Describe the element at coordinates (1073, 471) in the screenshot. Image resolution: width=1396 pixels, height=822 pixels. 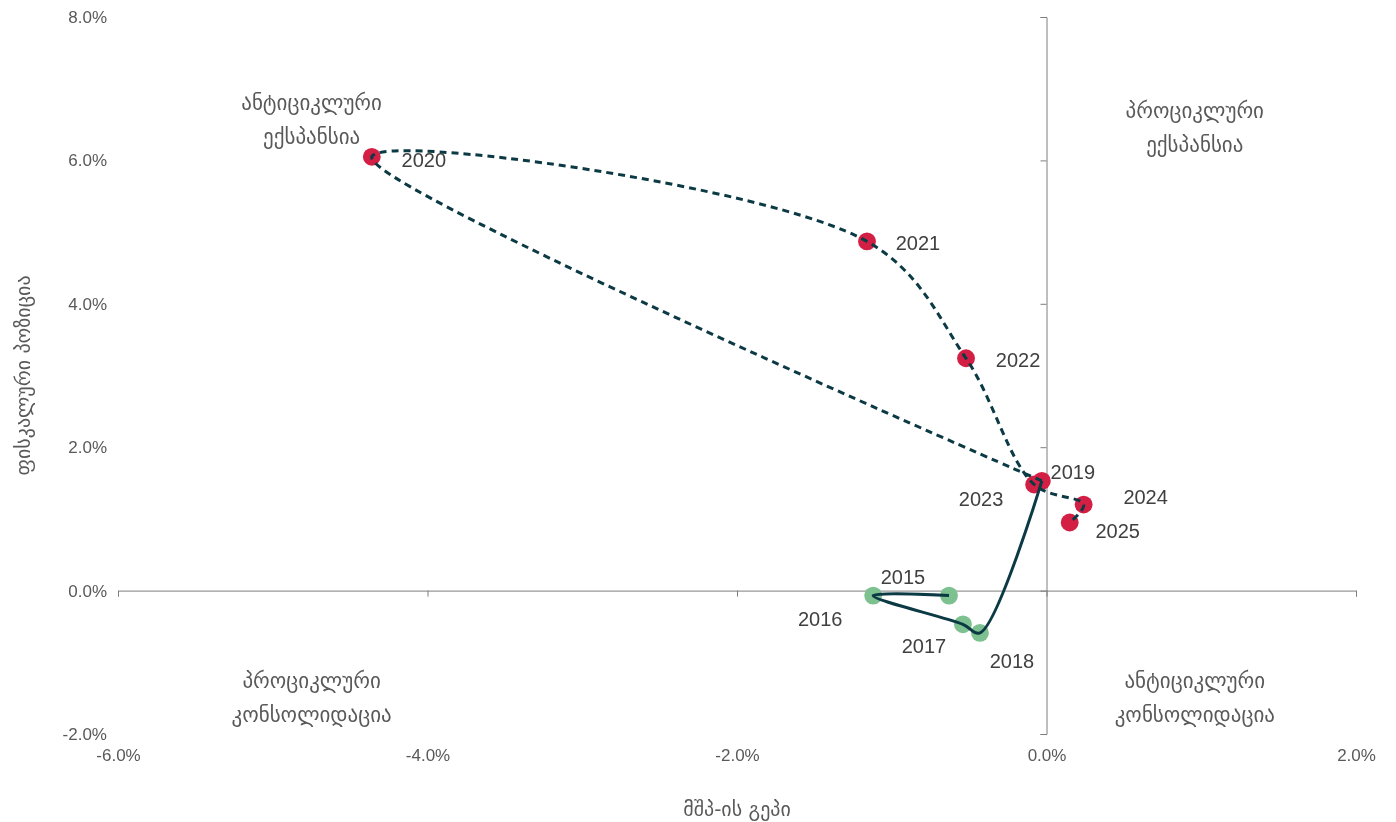
I see `annotation: 2019` at that location.